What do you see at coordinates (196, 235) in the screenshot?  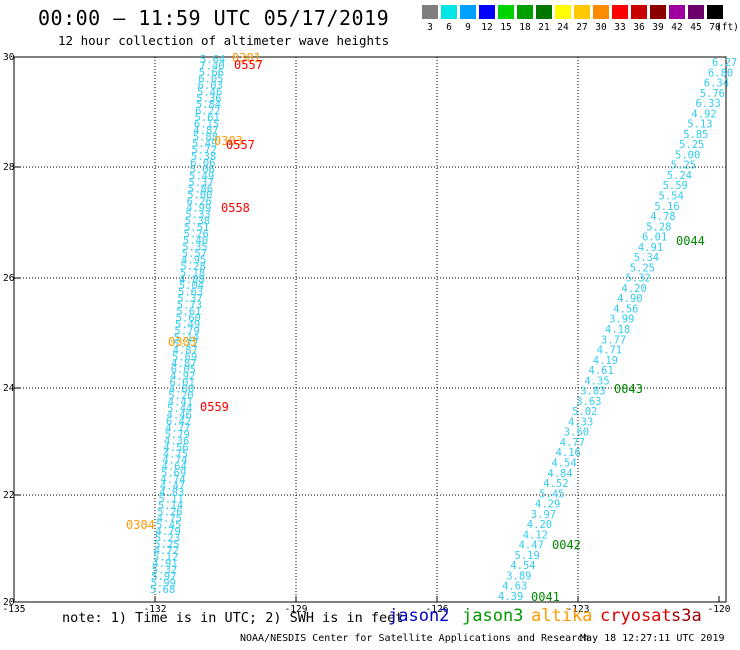 I see `track-value: 5.26` at bounding box center [196, 235].